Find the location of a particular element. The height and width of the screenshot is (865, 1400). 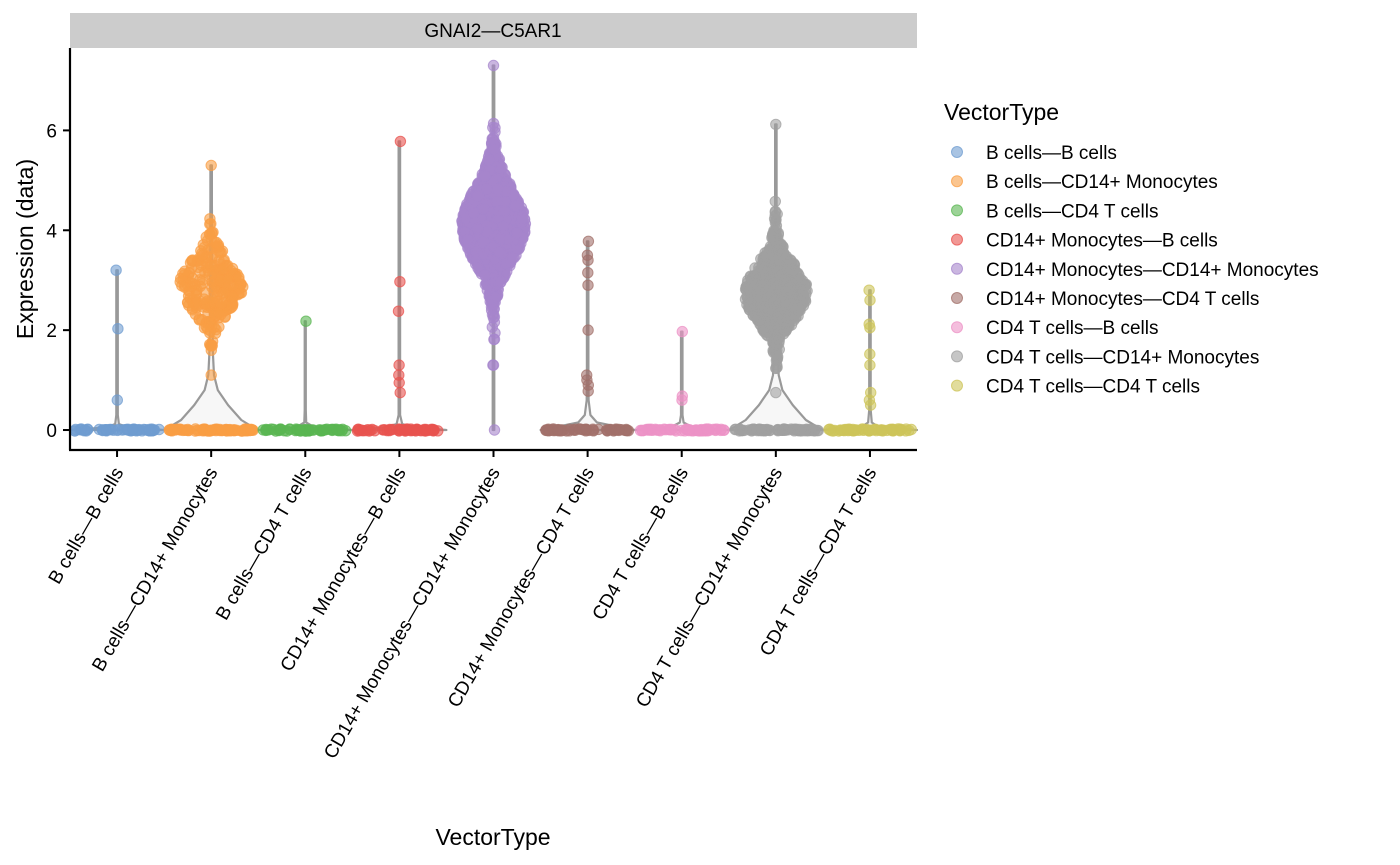

y-tick-label: 6 is located at coordinates (51, 131).